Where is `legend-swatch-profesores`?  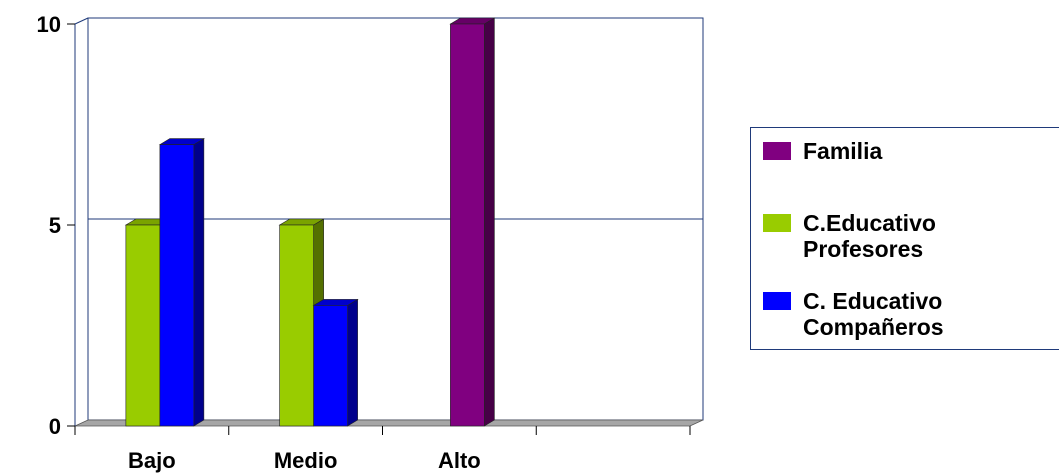
legend-swatch-profesores is located at coordinates (777, 223).